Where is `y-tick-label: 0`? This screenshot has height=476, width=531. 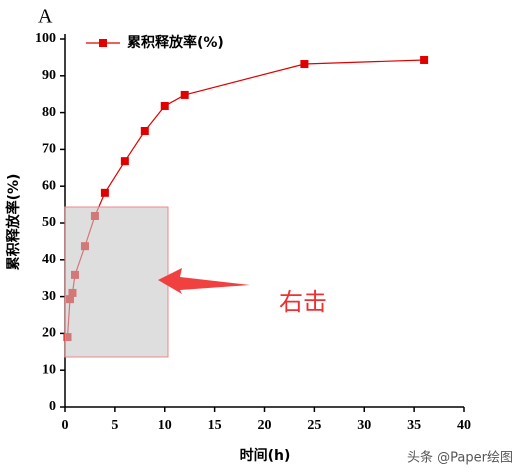
y-tick-label: 0 is located at coordinates (52, 406).